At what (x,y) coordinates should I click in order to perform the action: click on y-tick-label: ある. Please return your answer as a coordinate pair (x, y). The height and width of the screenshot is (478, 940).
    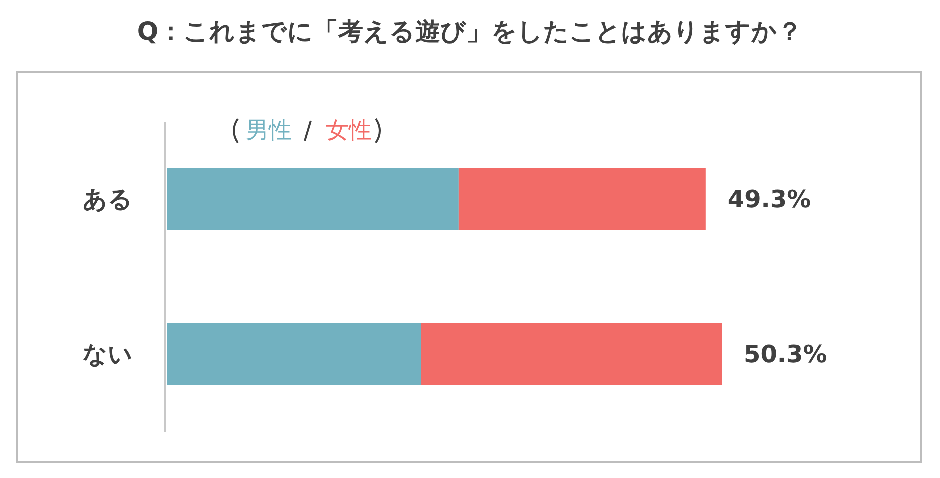
    Looking at the image, I should click on (108, 200).